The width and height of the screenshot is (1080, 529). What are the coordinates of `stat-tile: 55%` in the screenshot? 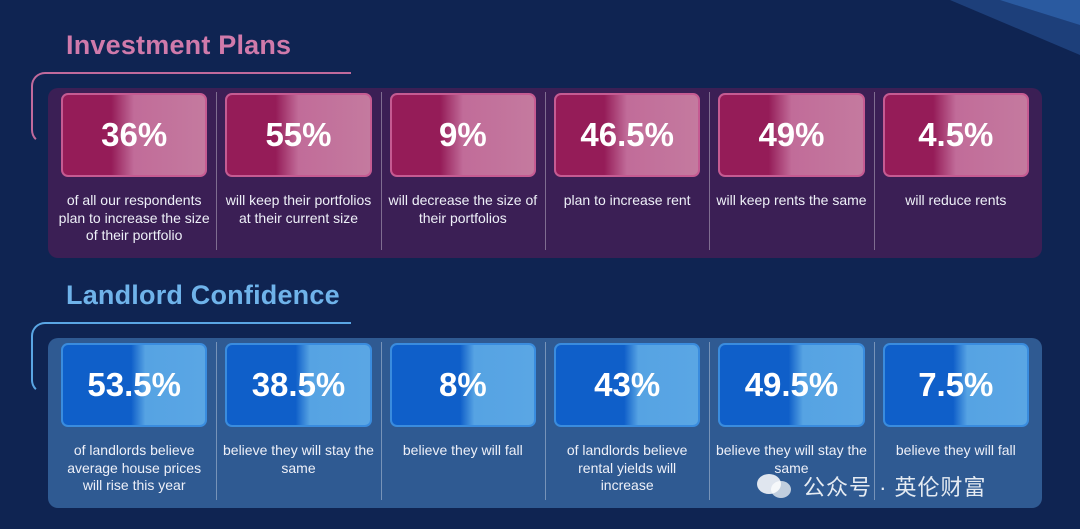 It's located at (298, 135).